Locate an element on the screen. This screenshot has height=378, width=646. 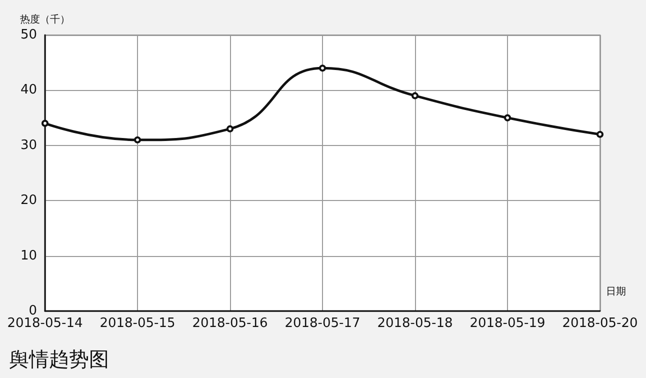
y-tick-label: 40 is located at coordinates (28, 90).